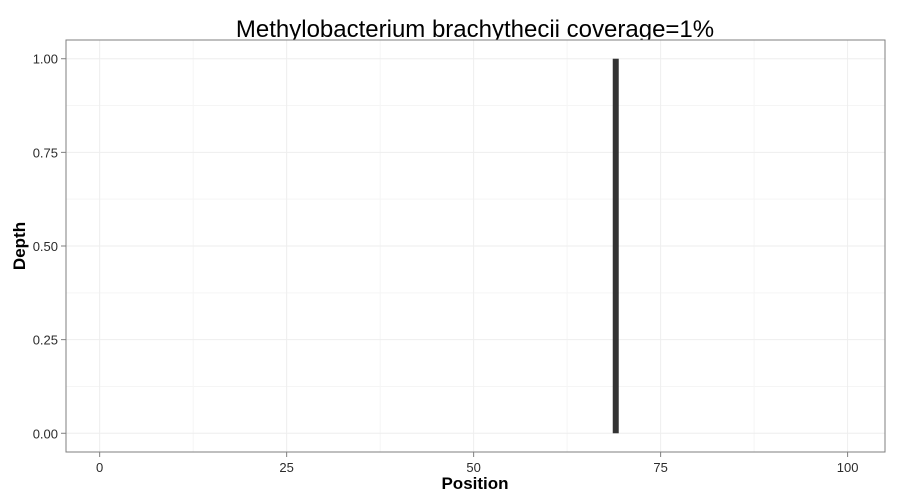  Describe the element at coordinates (45, 433) in the screenshot. I see `y-tick-label: 0.00` at that location.